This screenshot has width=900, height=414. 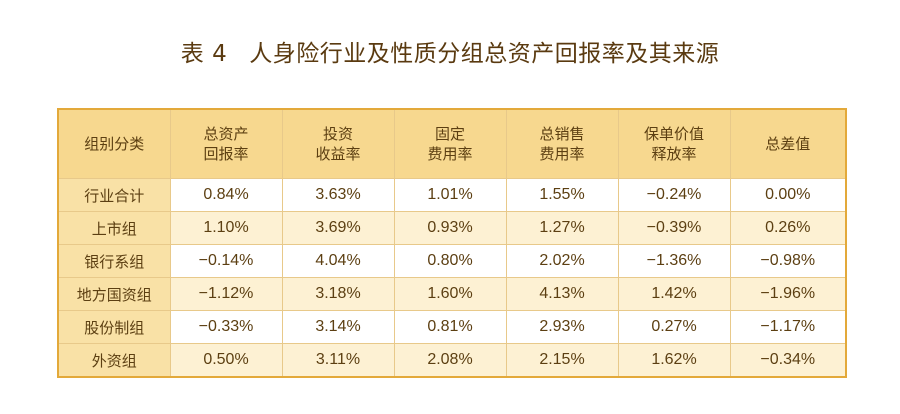 I want to click on cell-fixed-expense-ratio: 0.93%, so click(x=450, y=228).